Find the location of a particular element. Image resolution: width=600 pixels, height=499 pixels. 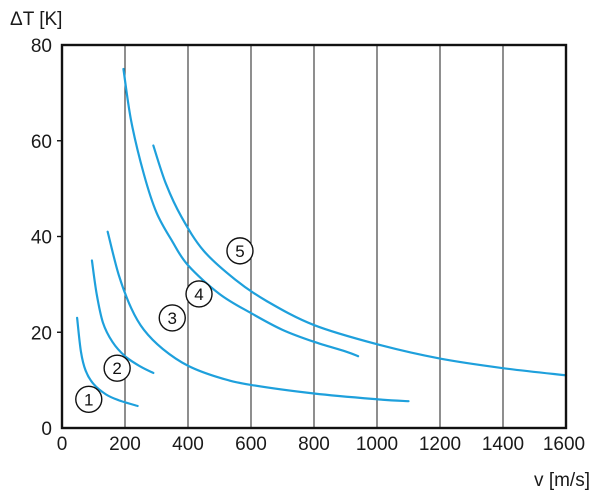

curve-marker-5: 5 is located at coordinates (240, 251).